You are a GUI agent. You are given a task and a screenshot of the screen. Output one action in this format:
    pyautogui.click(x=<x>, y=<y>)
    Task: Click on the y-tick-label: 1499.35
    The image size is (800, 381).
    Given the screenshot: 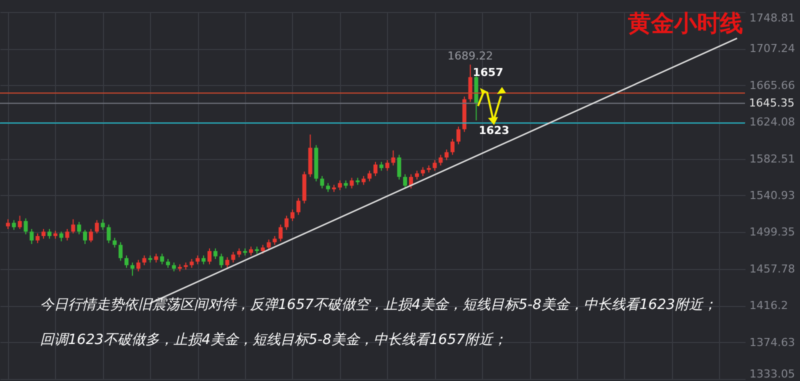 What is the action you would take?
    pyautogui.click(x=772, y=232)
    